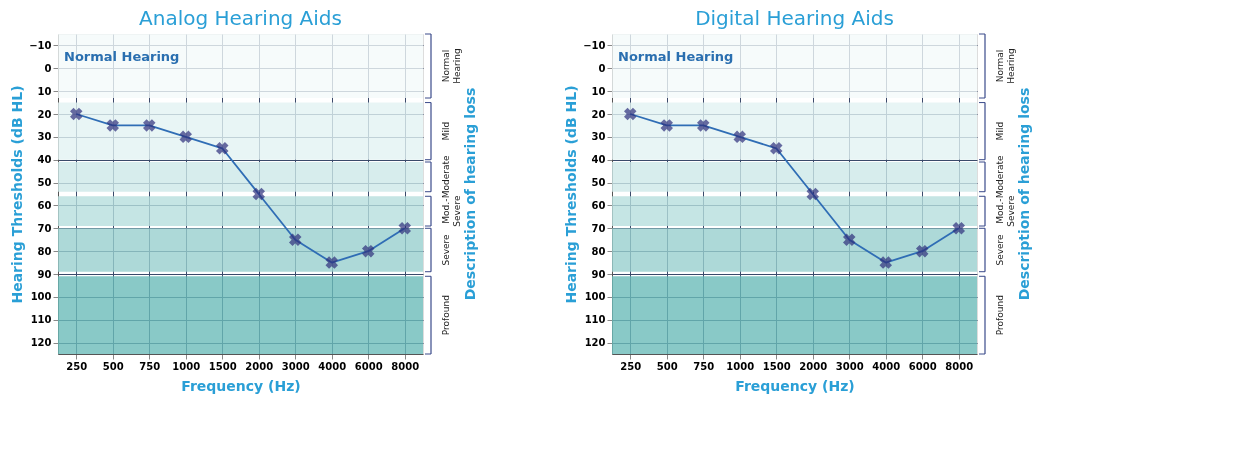 The width and height of the screenshot is (1248, 470). Describe the element at coordinates (240, 18) in the screenshot. I see `chart-title: Analog Hearing Aids` at that location.